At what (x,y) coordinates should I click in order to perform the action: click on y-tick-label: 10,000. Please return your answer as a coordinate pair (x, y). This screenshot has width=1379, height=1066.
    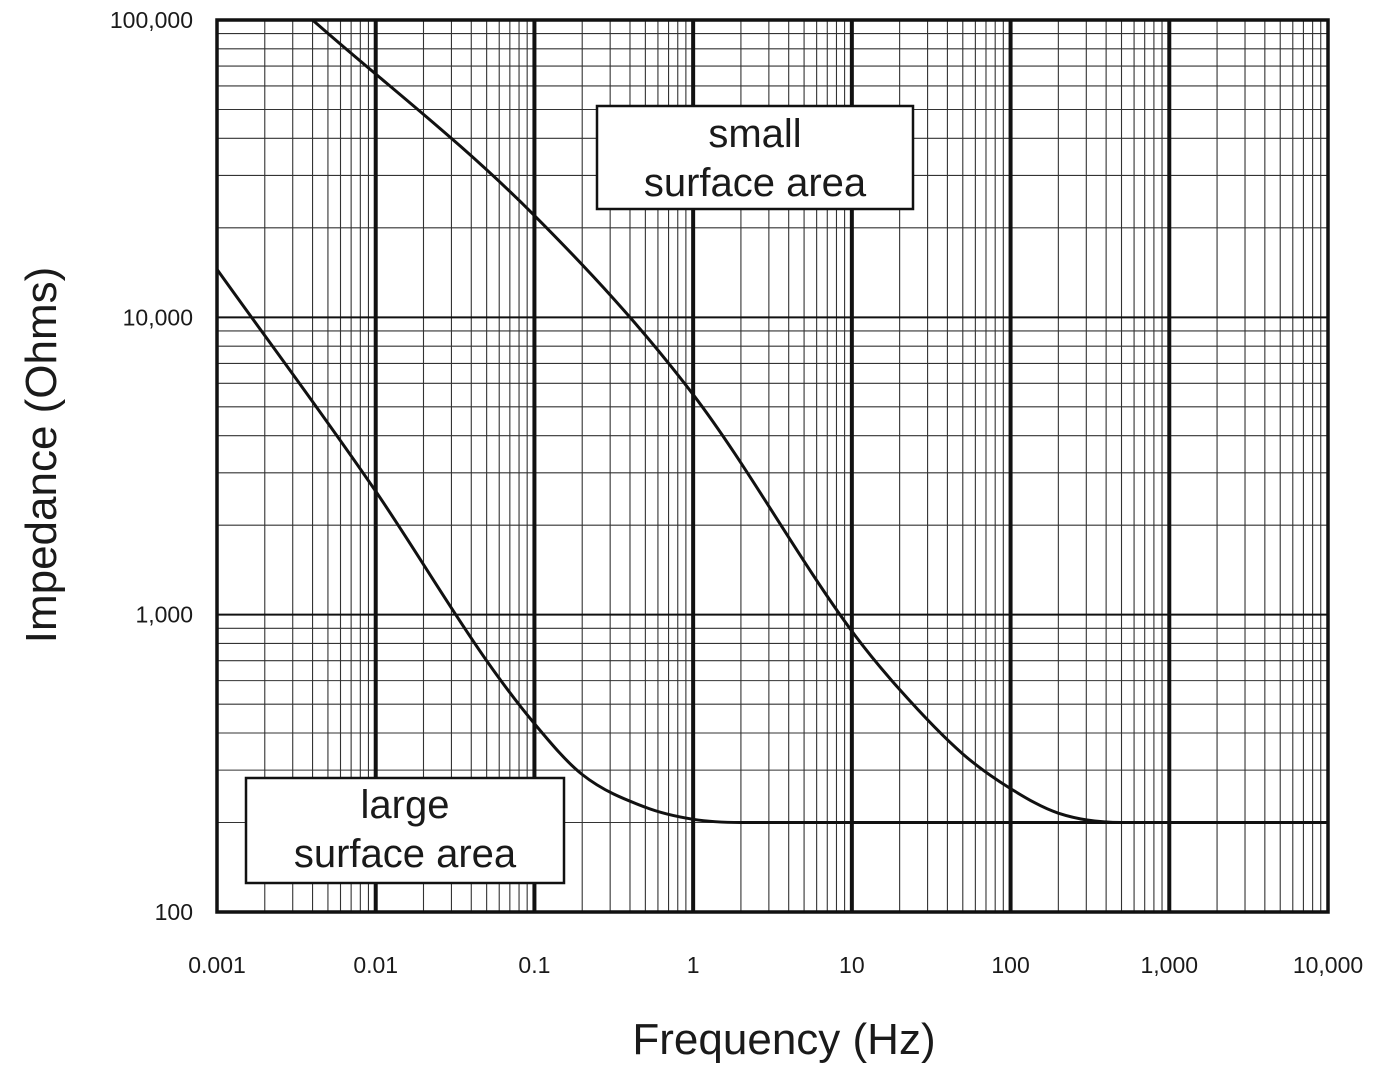
    Looking at the image, I should click on (158, 317).